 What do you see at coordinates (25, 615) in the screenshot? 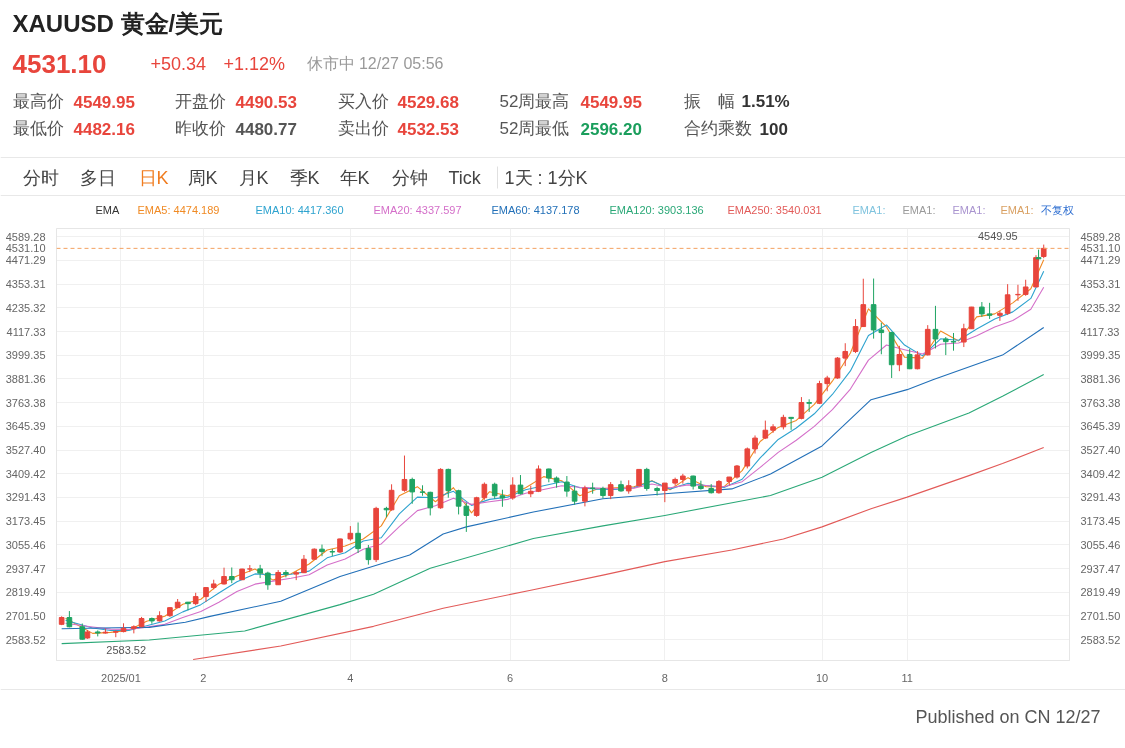
I see `y-tick-label: 2701.50` at bounding box center [25, 615].